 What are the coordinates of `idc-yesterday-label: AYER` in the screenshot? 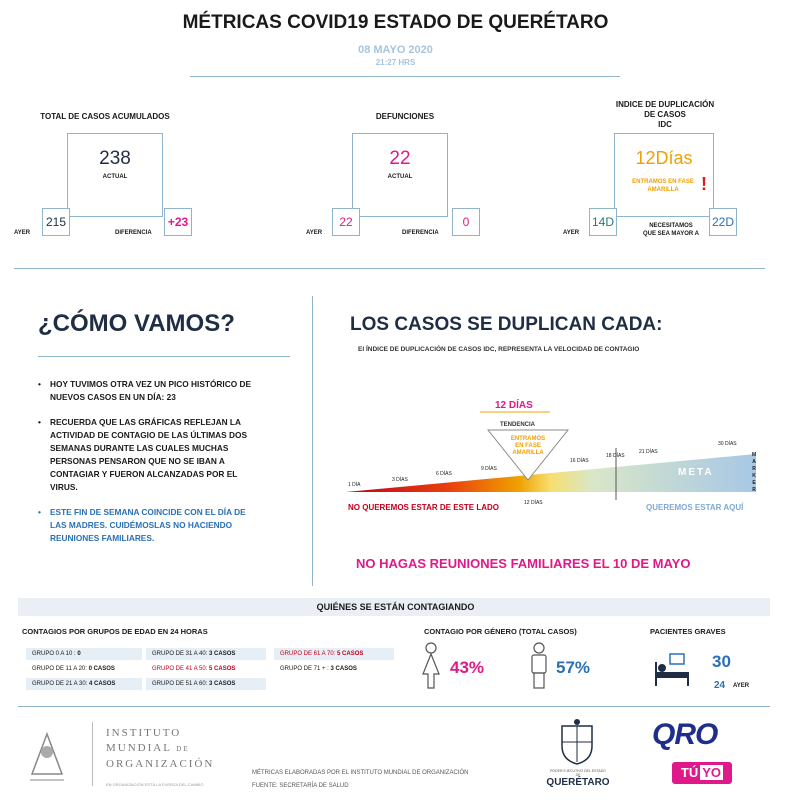 It's located at (571, 233).